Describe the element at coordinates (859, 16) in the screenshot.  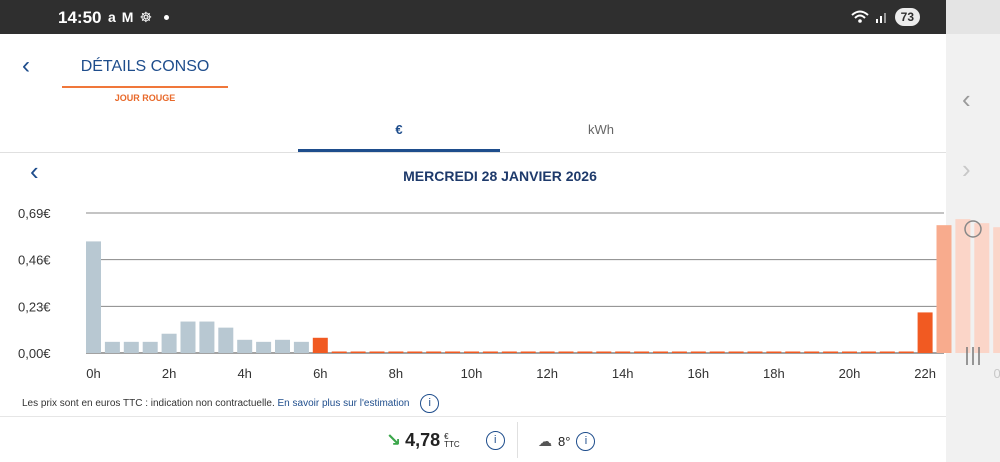
I see `wifi-icon` at that location.